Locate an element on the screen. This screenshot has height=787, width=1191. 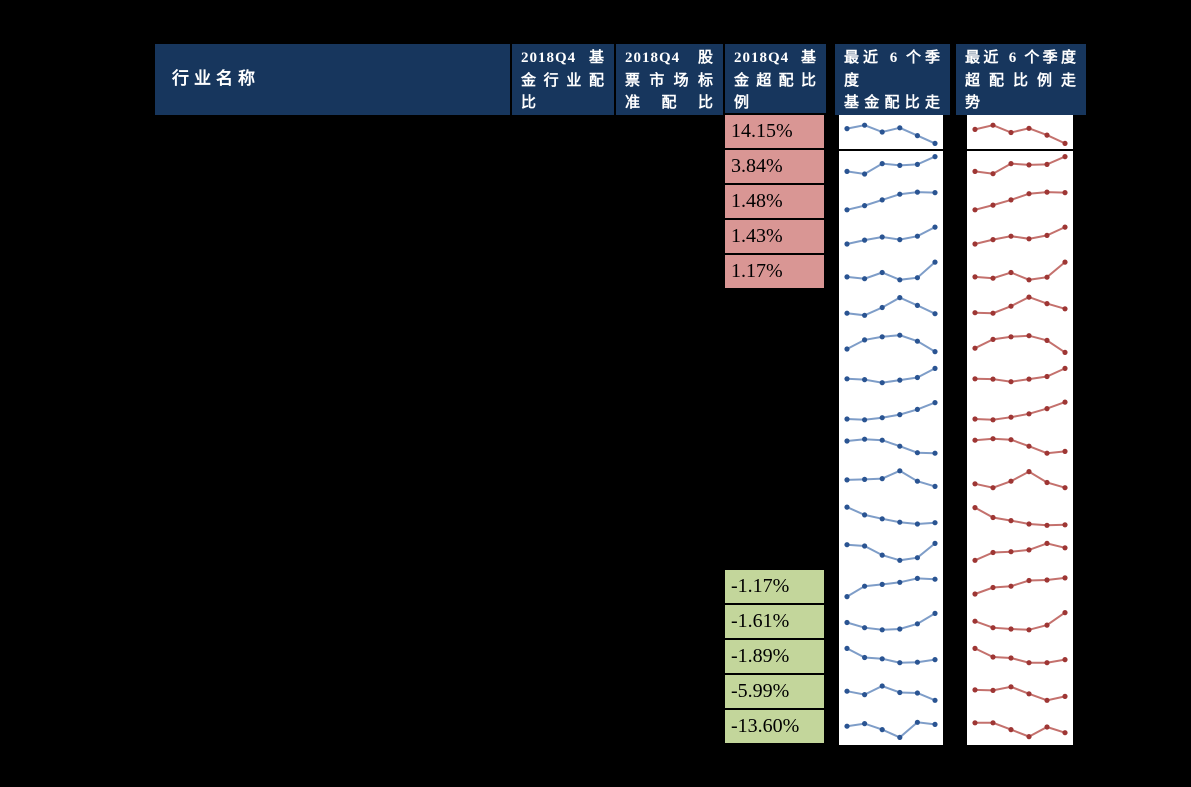
fund-allocation-trend-column is located at coordinates (891, 430).